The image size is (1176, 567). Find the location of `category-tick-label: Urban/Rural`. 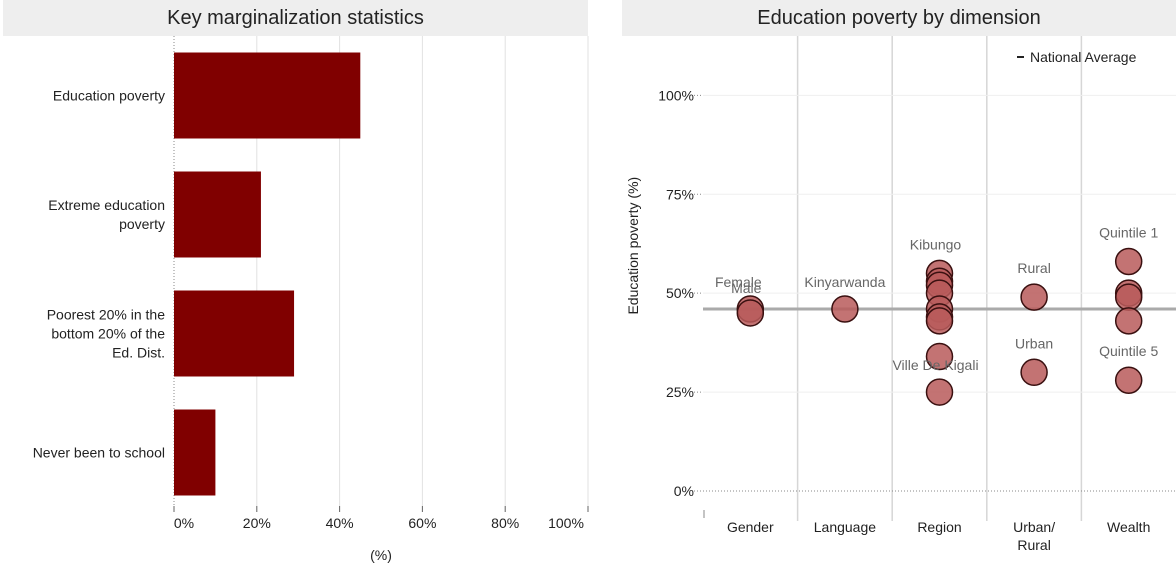

category-tick-label: Urban/Rural is located at coordinates (1034, 536).